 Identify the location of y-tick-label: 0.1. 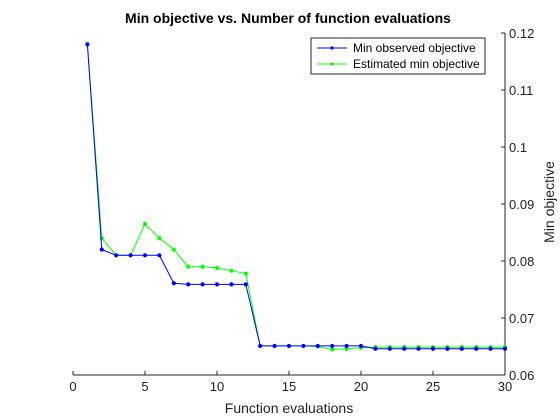
(518, 147).